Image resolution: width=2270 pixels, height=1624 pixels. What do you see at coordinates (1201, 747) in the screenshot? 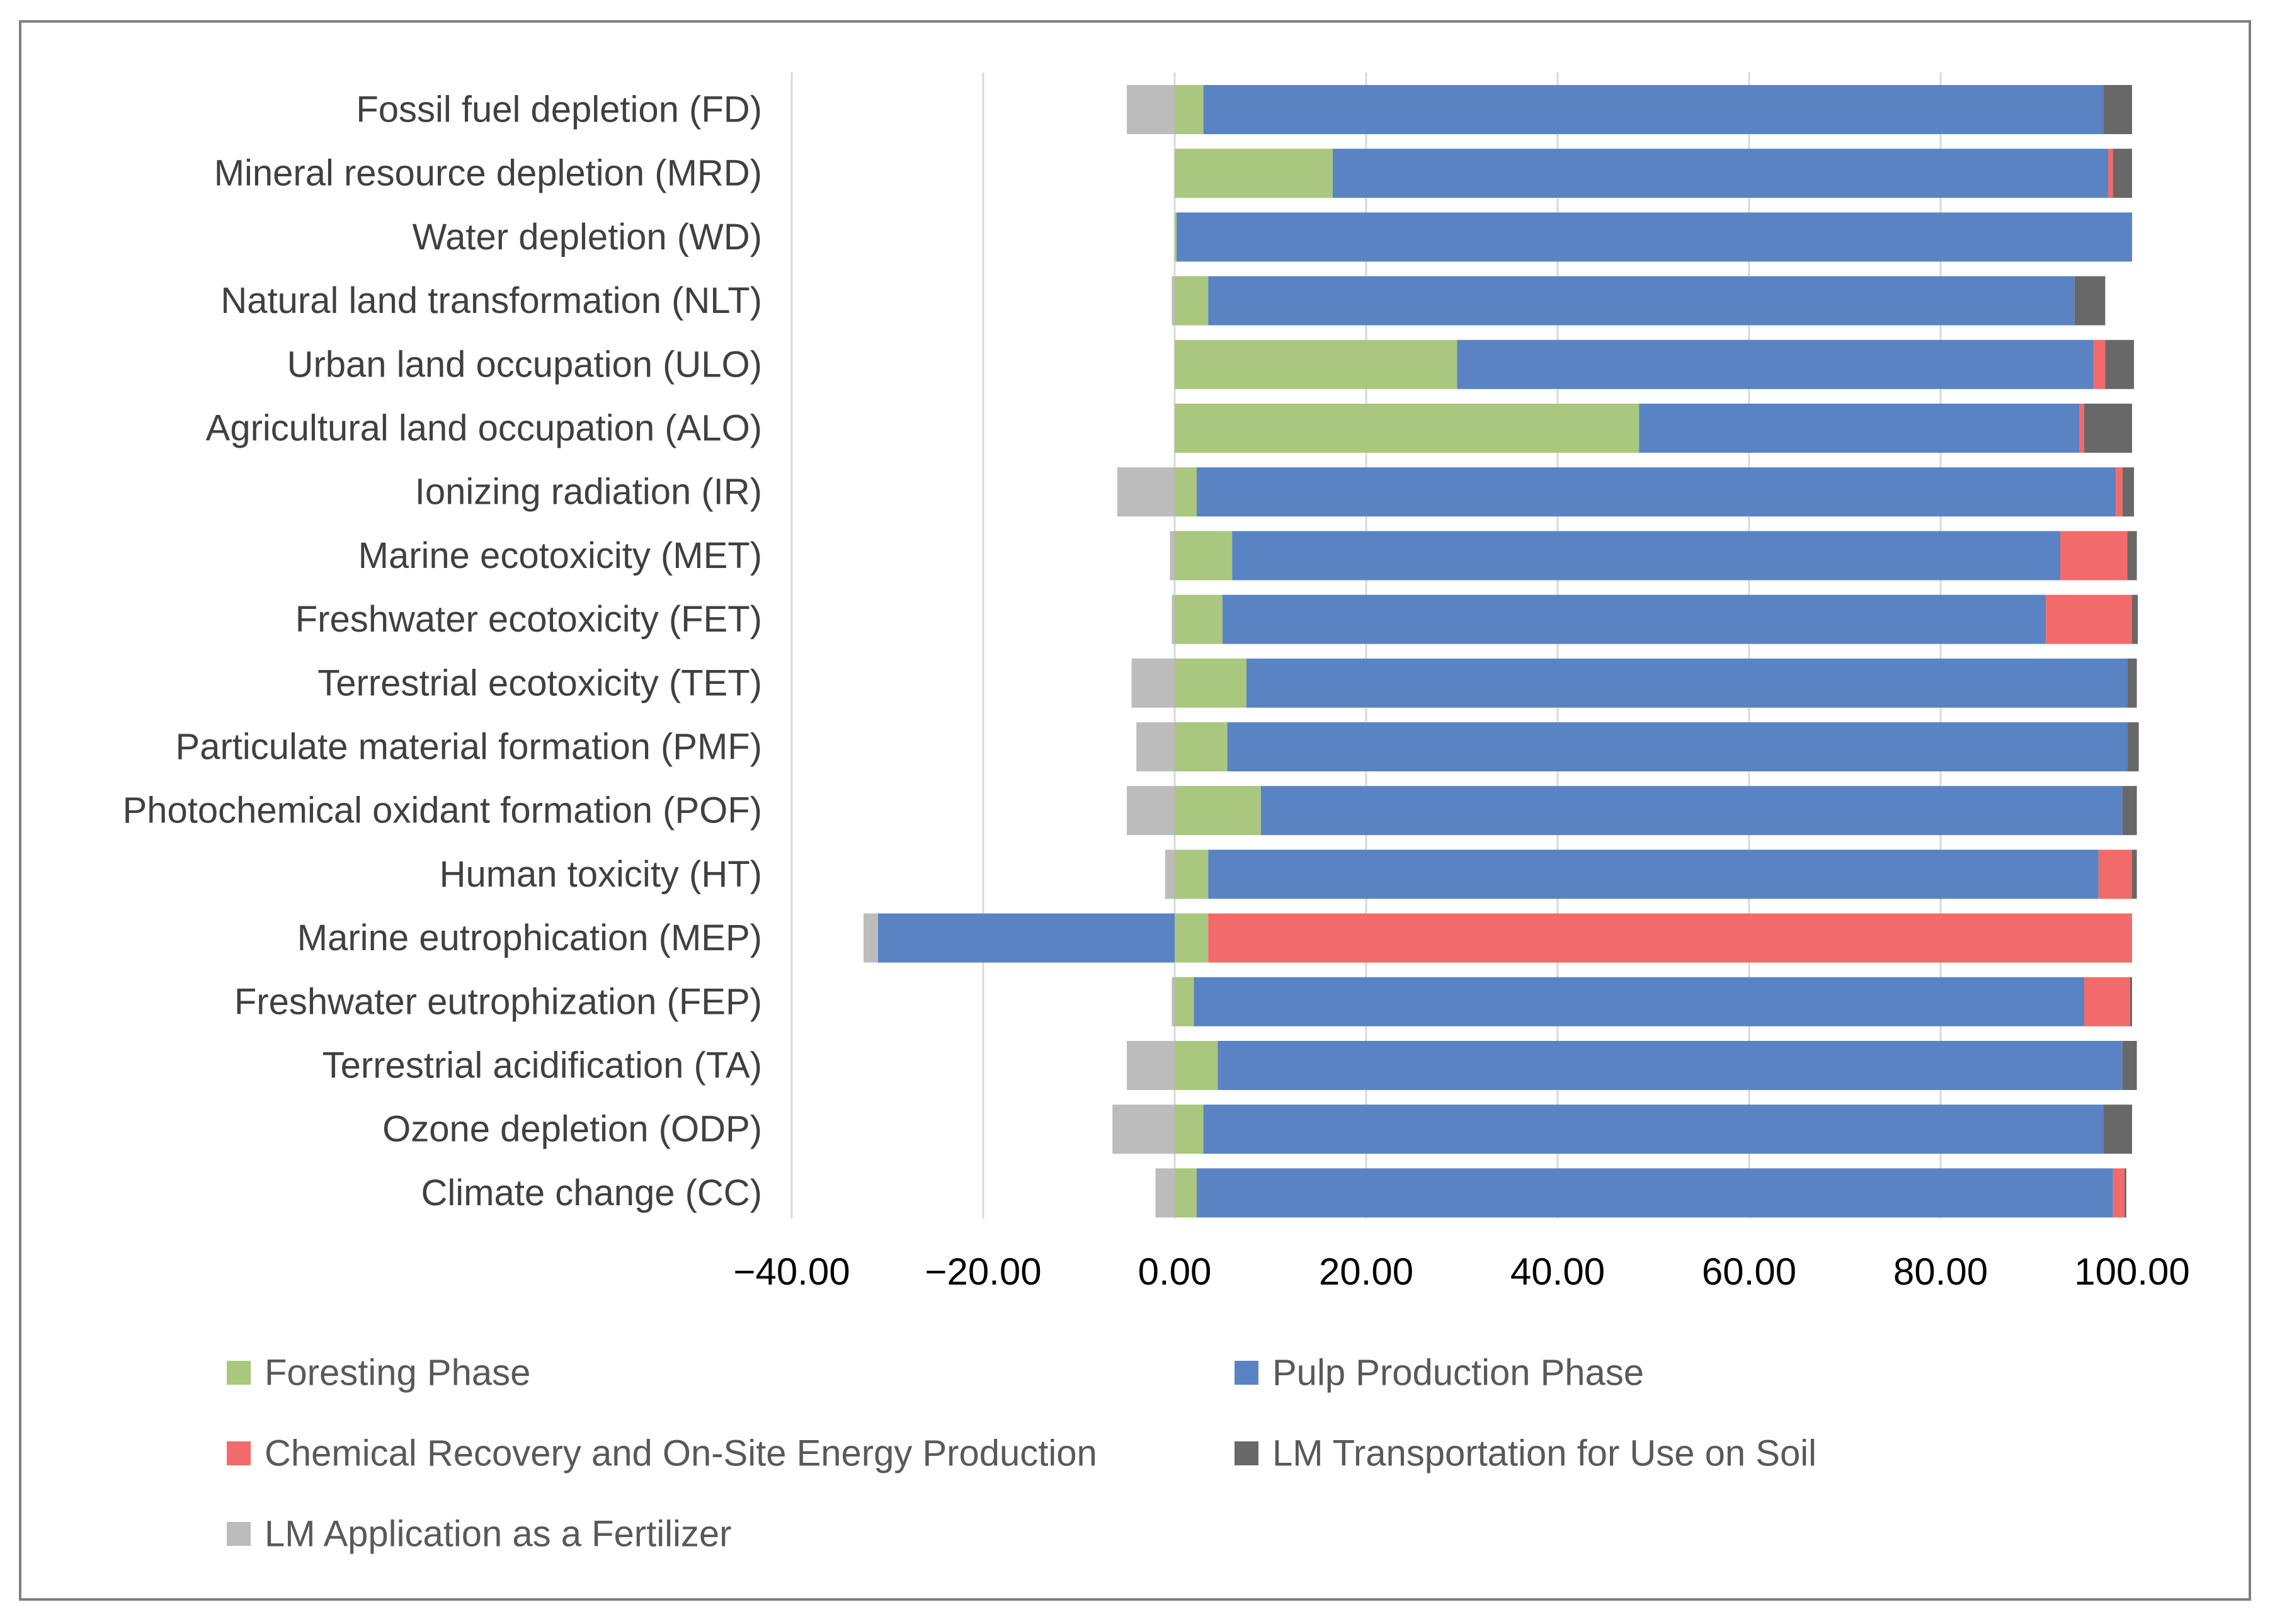
I see `bar-particulate-material-formation-pmf-foresting-phase` at bounding box center [1201, 747].